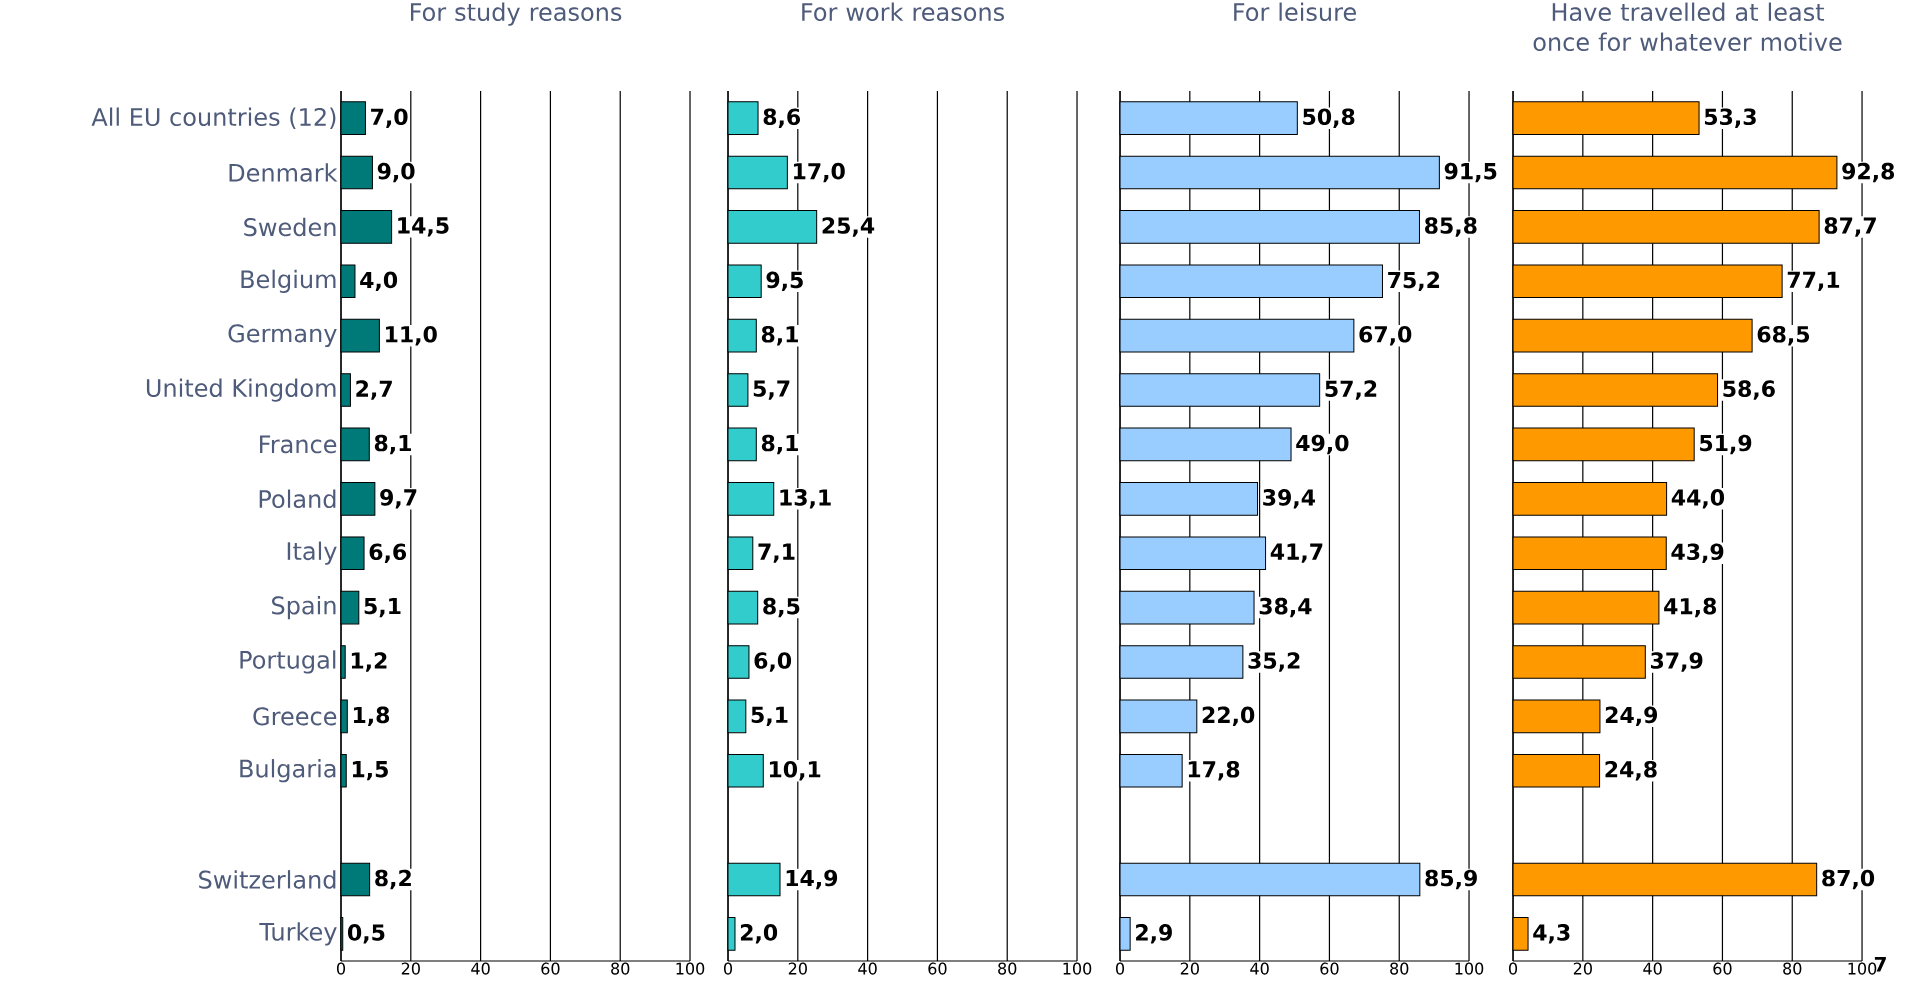 Image resolution: width=1908 pixels, height=993 pixels. Describe the element at coordinates (1214, 770) in the screenshot. I see `data-label: 17,8` at that location.